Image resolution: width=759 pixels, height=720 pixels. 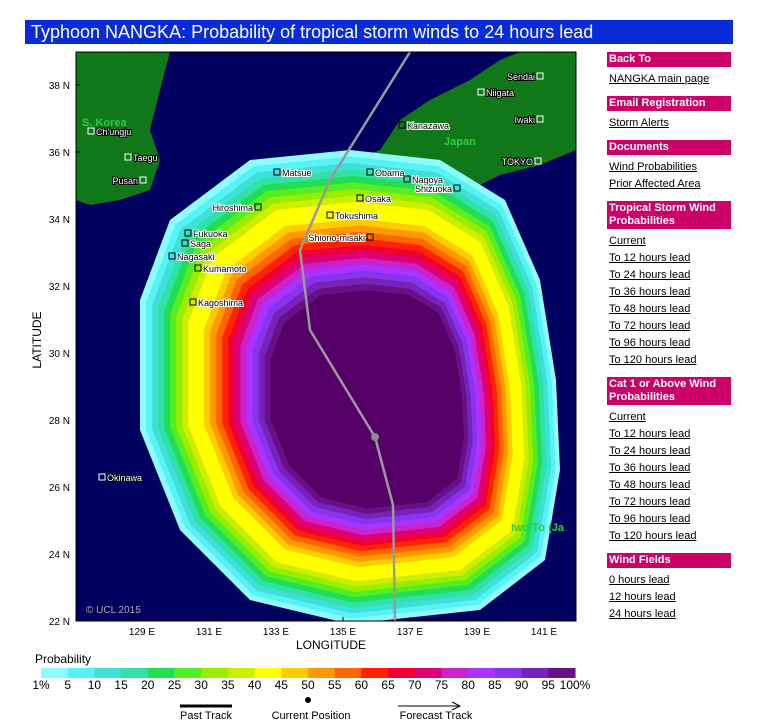 I want to click on sidebar-link: Wind Probabilities, so click(x=653, y=167).